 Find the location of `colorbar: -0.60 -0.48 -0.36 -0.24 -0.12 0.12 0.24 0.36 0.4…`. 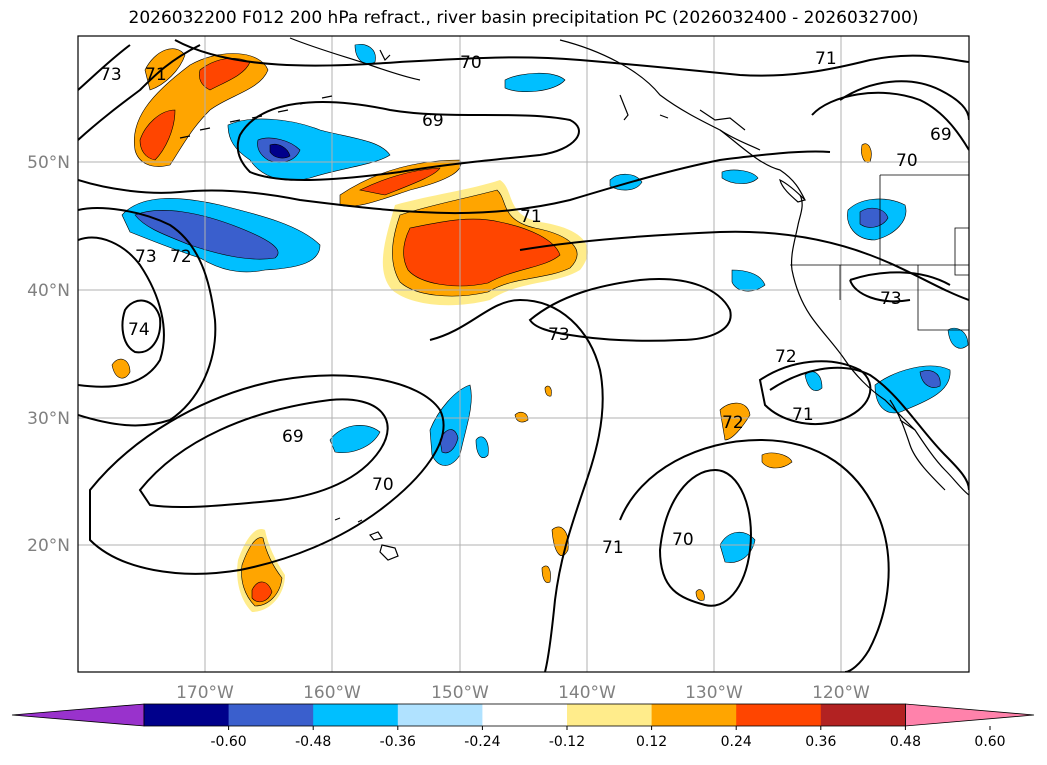

colorbar: -0.60 -0.48 -0.36 -0.24 -0.12 0.12 0.24 0.36 0.4… is located at coordinates (523, 726).